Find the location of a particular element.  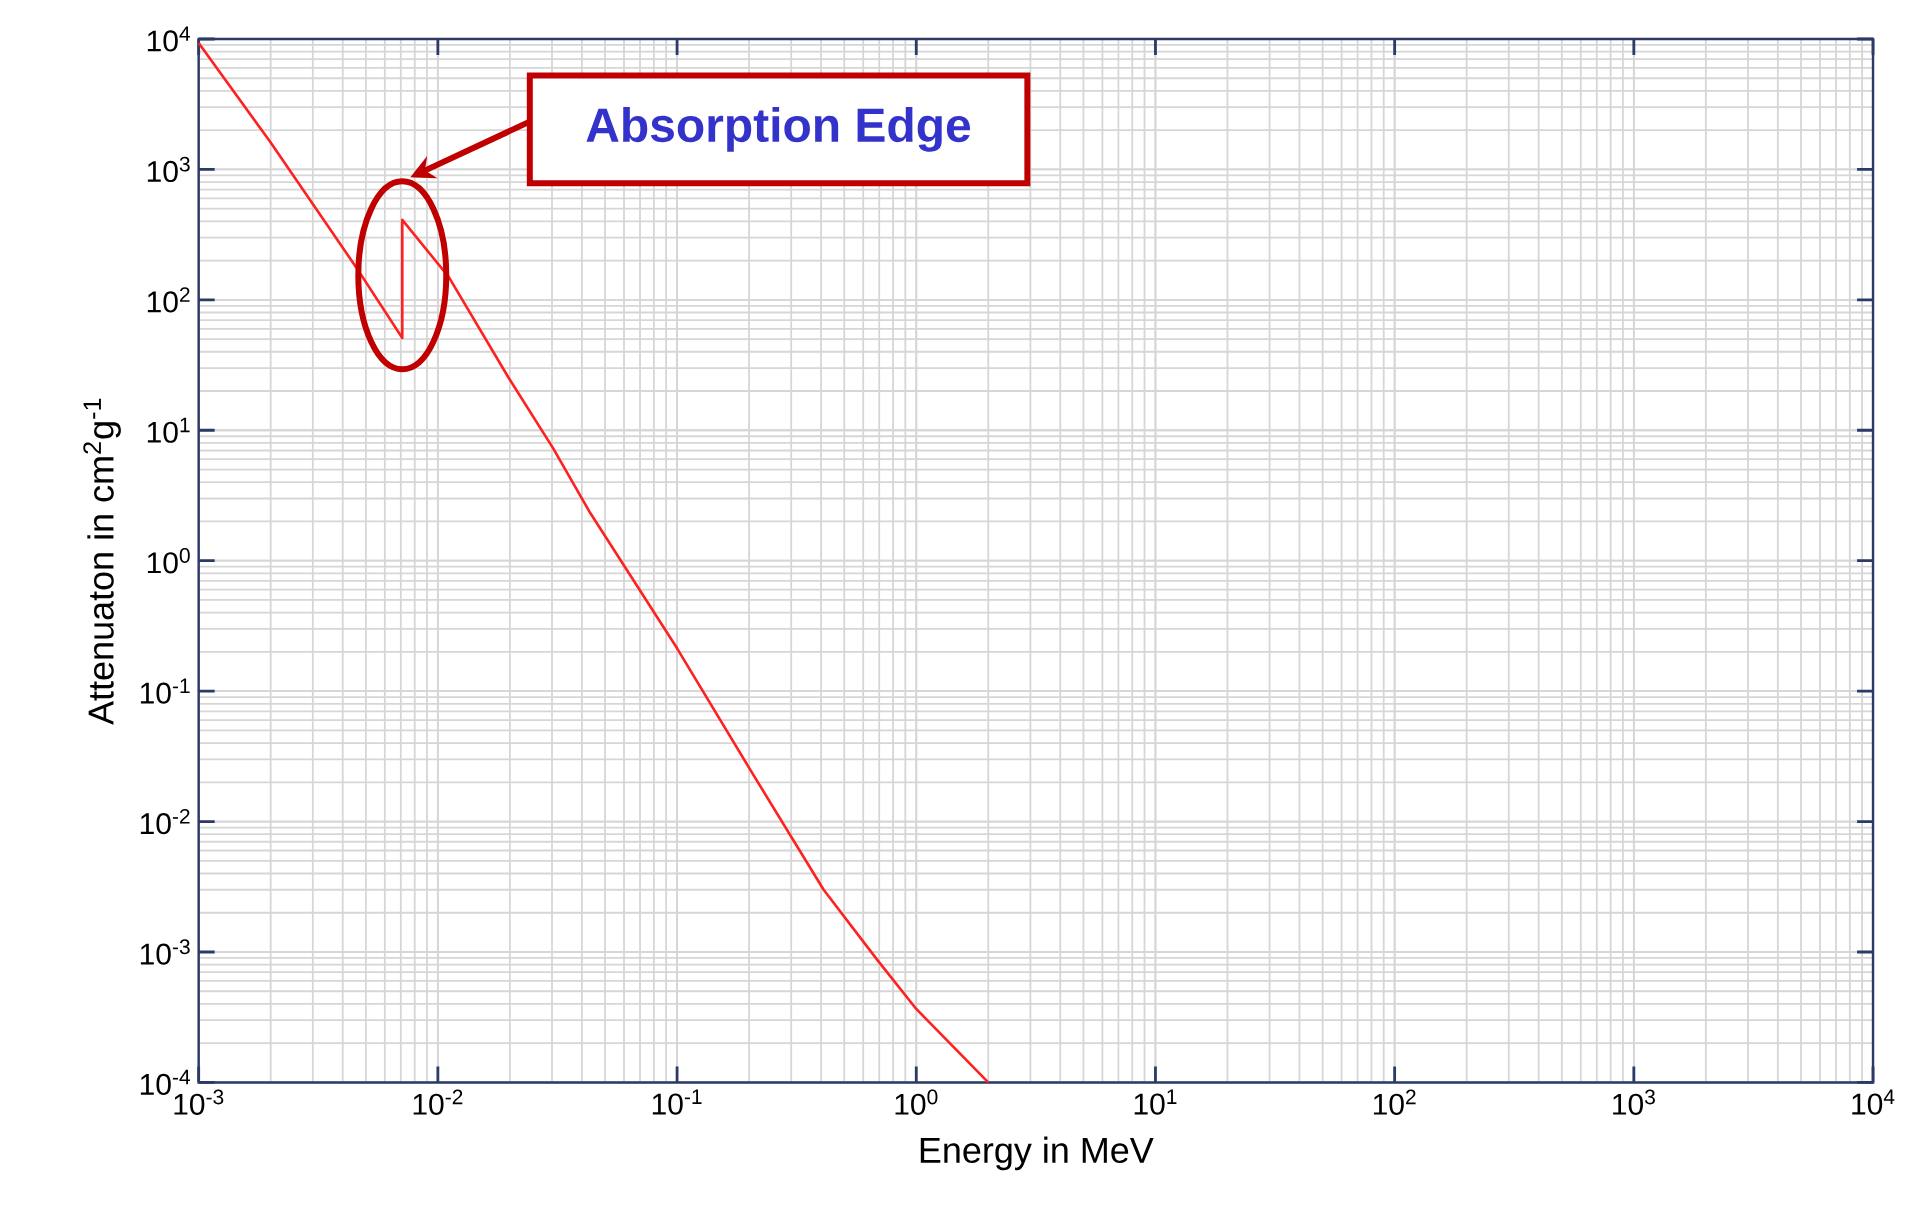

x-tick-label: 10$^{4}$ is located at coordinates (1873, 1102).